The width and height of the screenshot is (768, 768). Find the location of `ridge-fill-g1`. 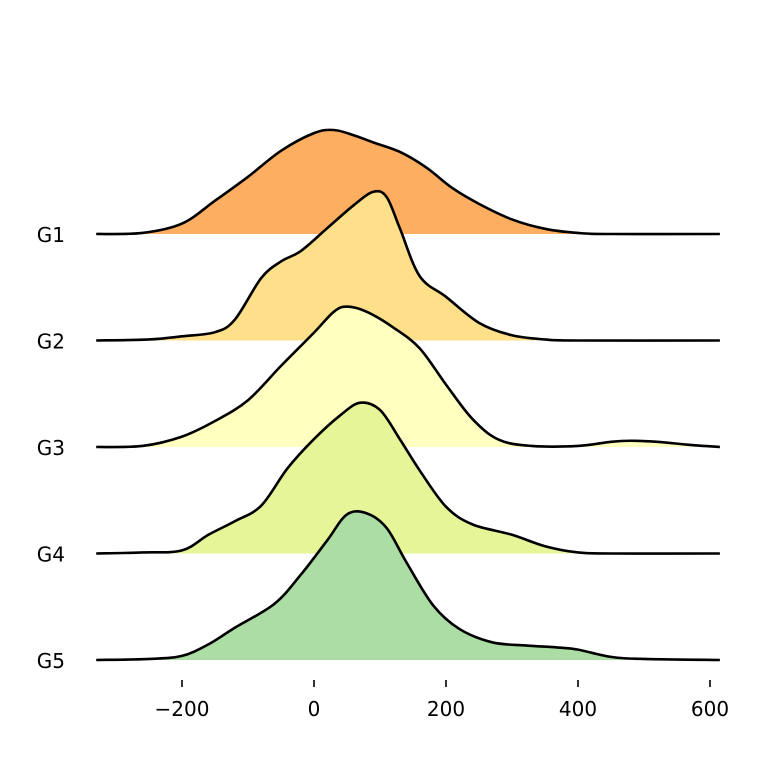

ridge-fill-g1 is located at coordinates (408, 182).